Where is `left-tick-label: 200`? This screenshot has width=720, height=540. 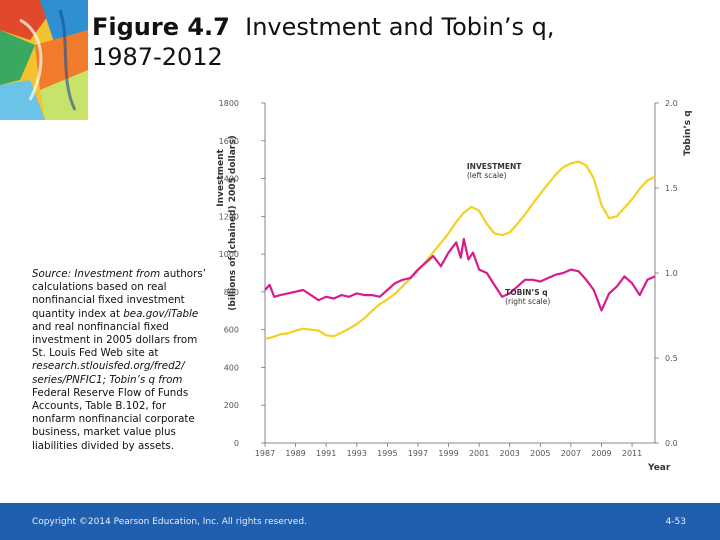
left-tick-label: 200 is located at coordinates (231, 405).